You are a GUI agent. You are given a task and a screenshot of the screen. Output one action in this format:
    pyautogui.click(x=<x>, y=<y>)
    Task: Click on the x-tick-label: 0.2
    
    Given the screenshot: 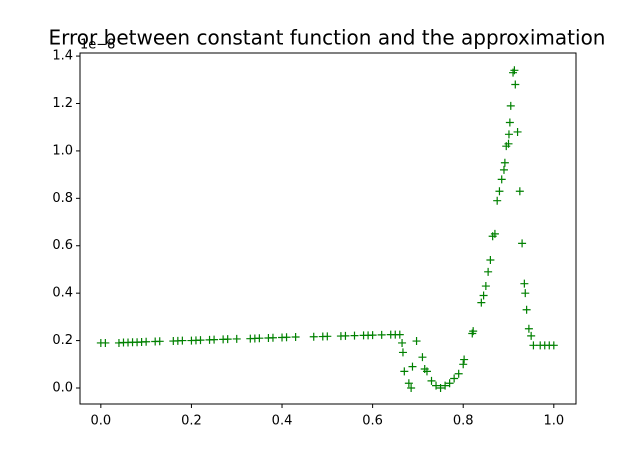 What is the action you would take?
    pyautogui.click(x=191, y=421)
    